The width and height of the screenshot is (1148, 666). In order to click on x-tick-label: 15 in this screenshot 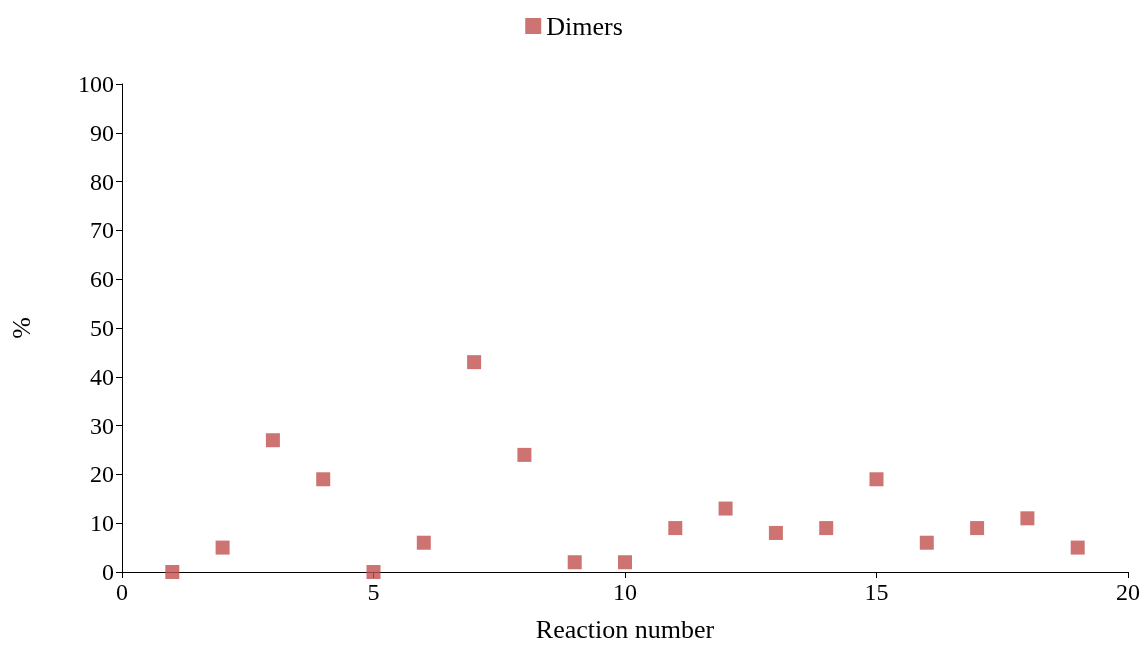, I will do `click(876, 592)`.